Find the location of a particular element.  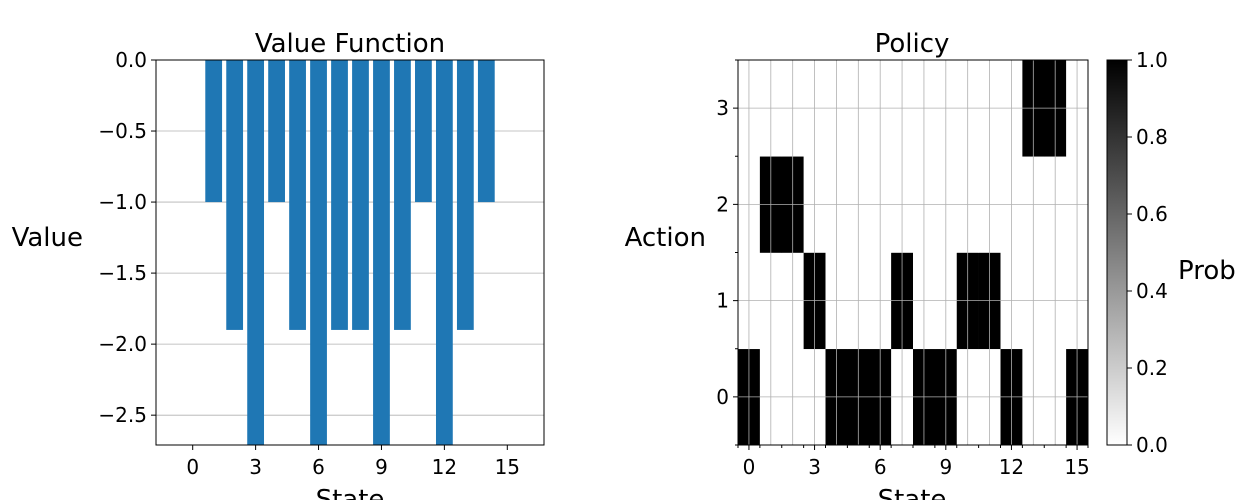

value-chart-title: Value Function is located at coordinates (350, 44).